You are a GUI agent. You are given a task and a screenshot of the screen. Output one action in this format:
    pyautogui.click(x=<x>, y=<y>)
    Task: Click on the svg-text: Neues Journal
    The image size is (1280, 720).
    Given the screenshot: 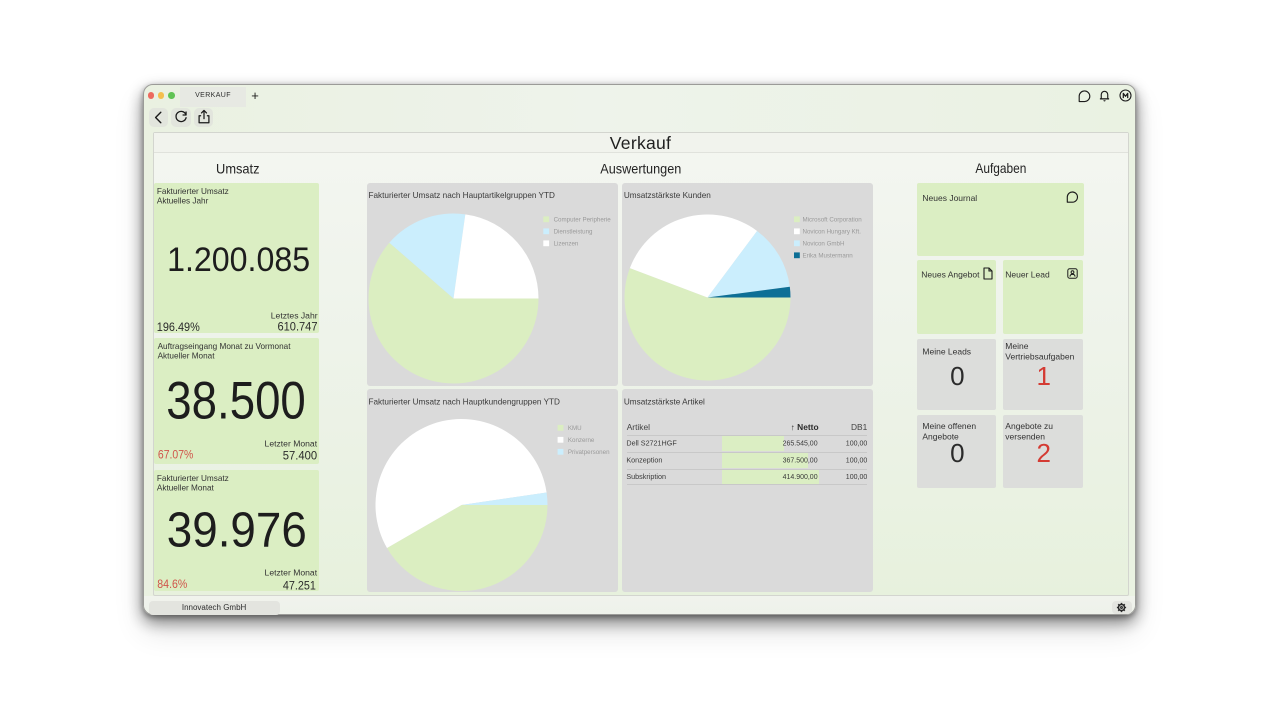 What is the action you would take?
    pyautogui.click(x=949, y=197)
    